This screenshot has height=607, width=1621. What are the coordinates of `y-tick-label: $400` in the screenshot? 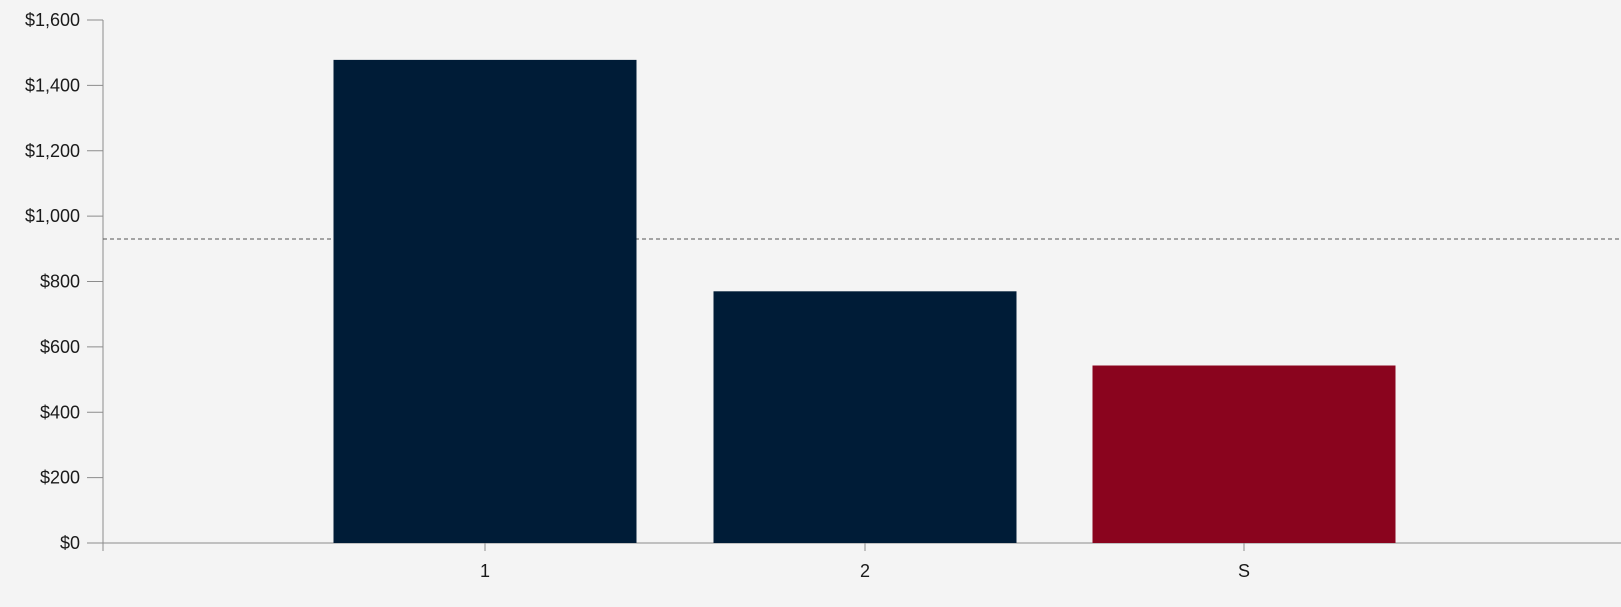 It's located at (60, 412).